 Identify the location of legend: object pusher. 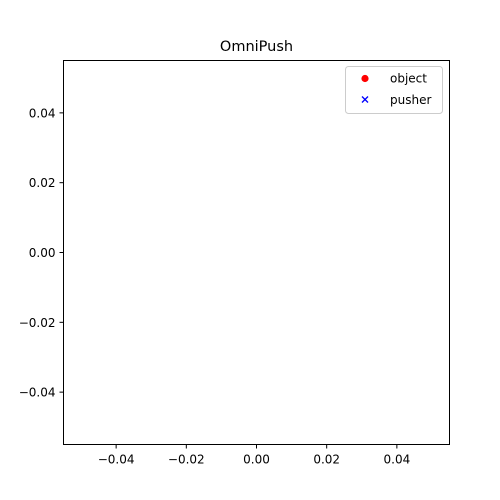
(394, 90).